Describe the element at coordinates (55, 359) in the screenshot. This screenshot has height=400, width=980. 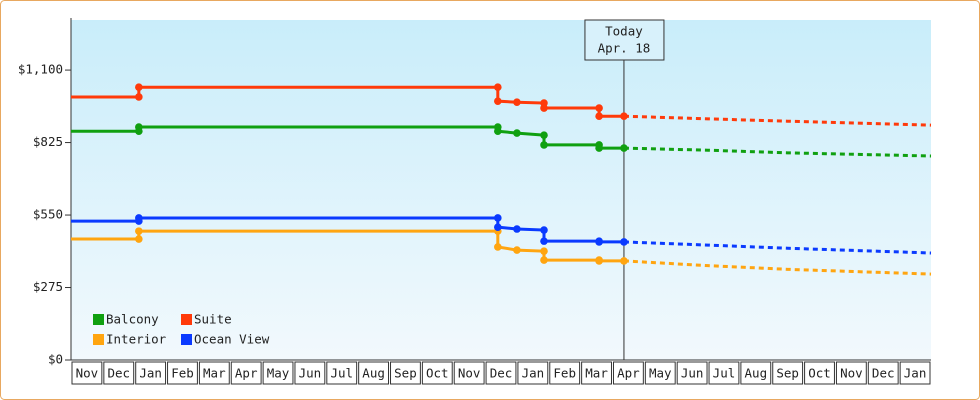
I see `y-tick-label: $0` at that location.